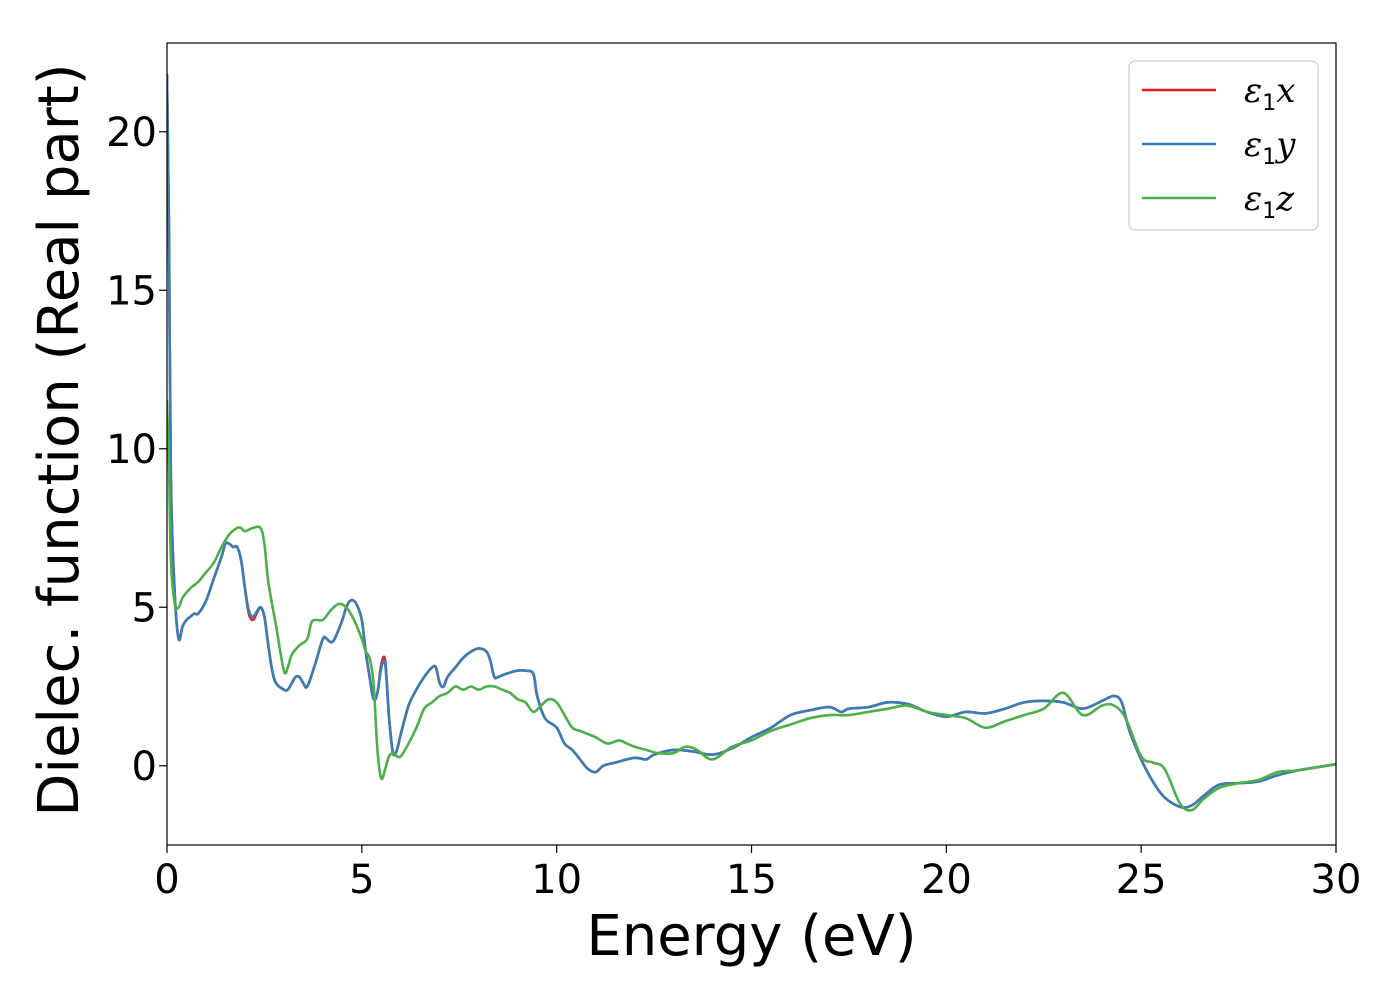 The image size is (1400, 1000). What do you see at coordinates (1269, 93) in the screenshot?
I see `legend-label-x: ε1x` at bounding box center [1269, 93].